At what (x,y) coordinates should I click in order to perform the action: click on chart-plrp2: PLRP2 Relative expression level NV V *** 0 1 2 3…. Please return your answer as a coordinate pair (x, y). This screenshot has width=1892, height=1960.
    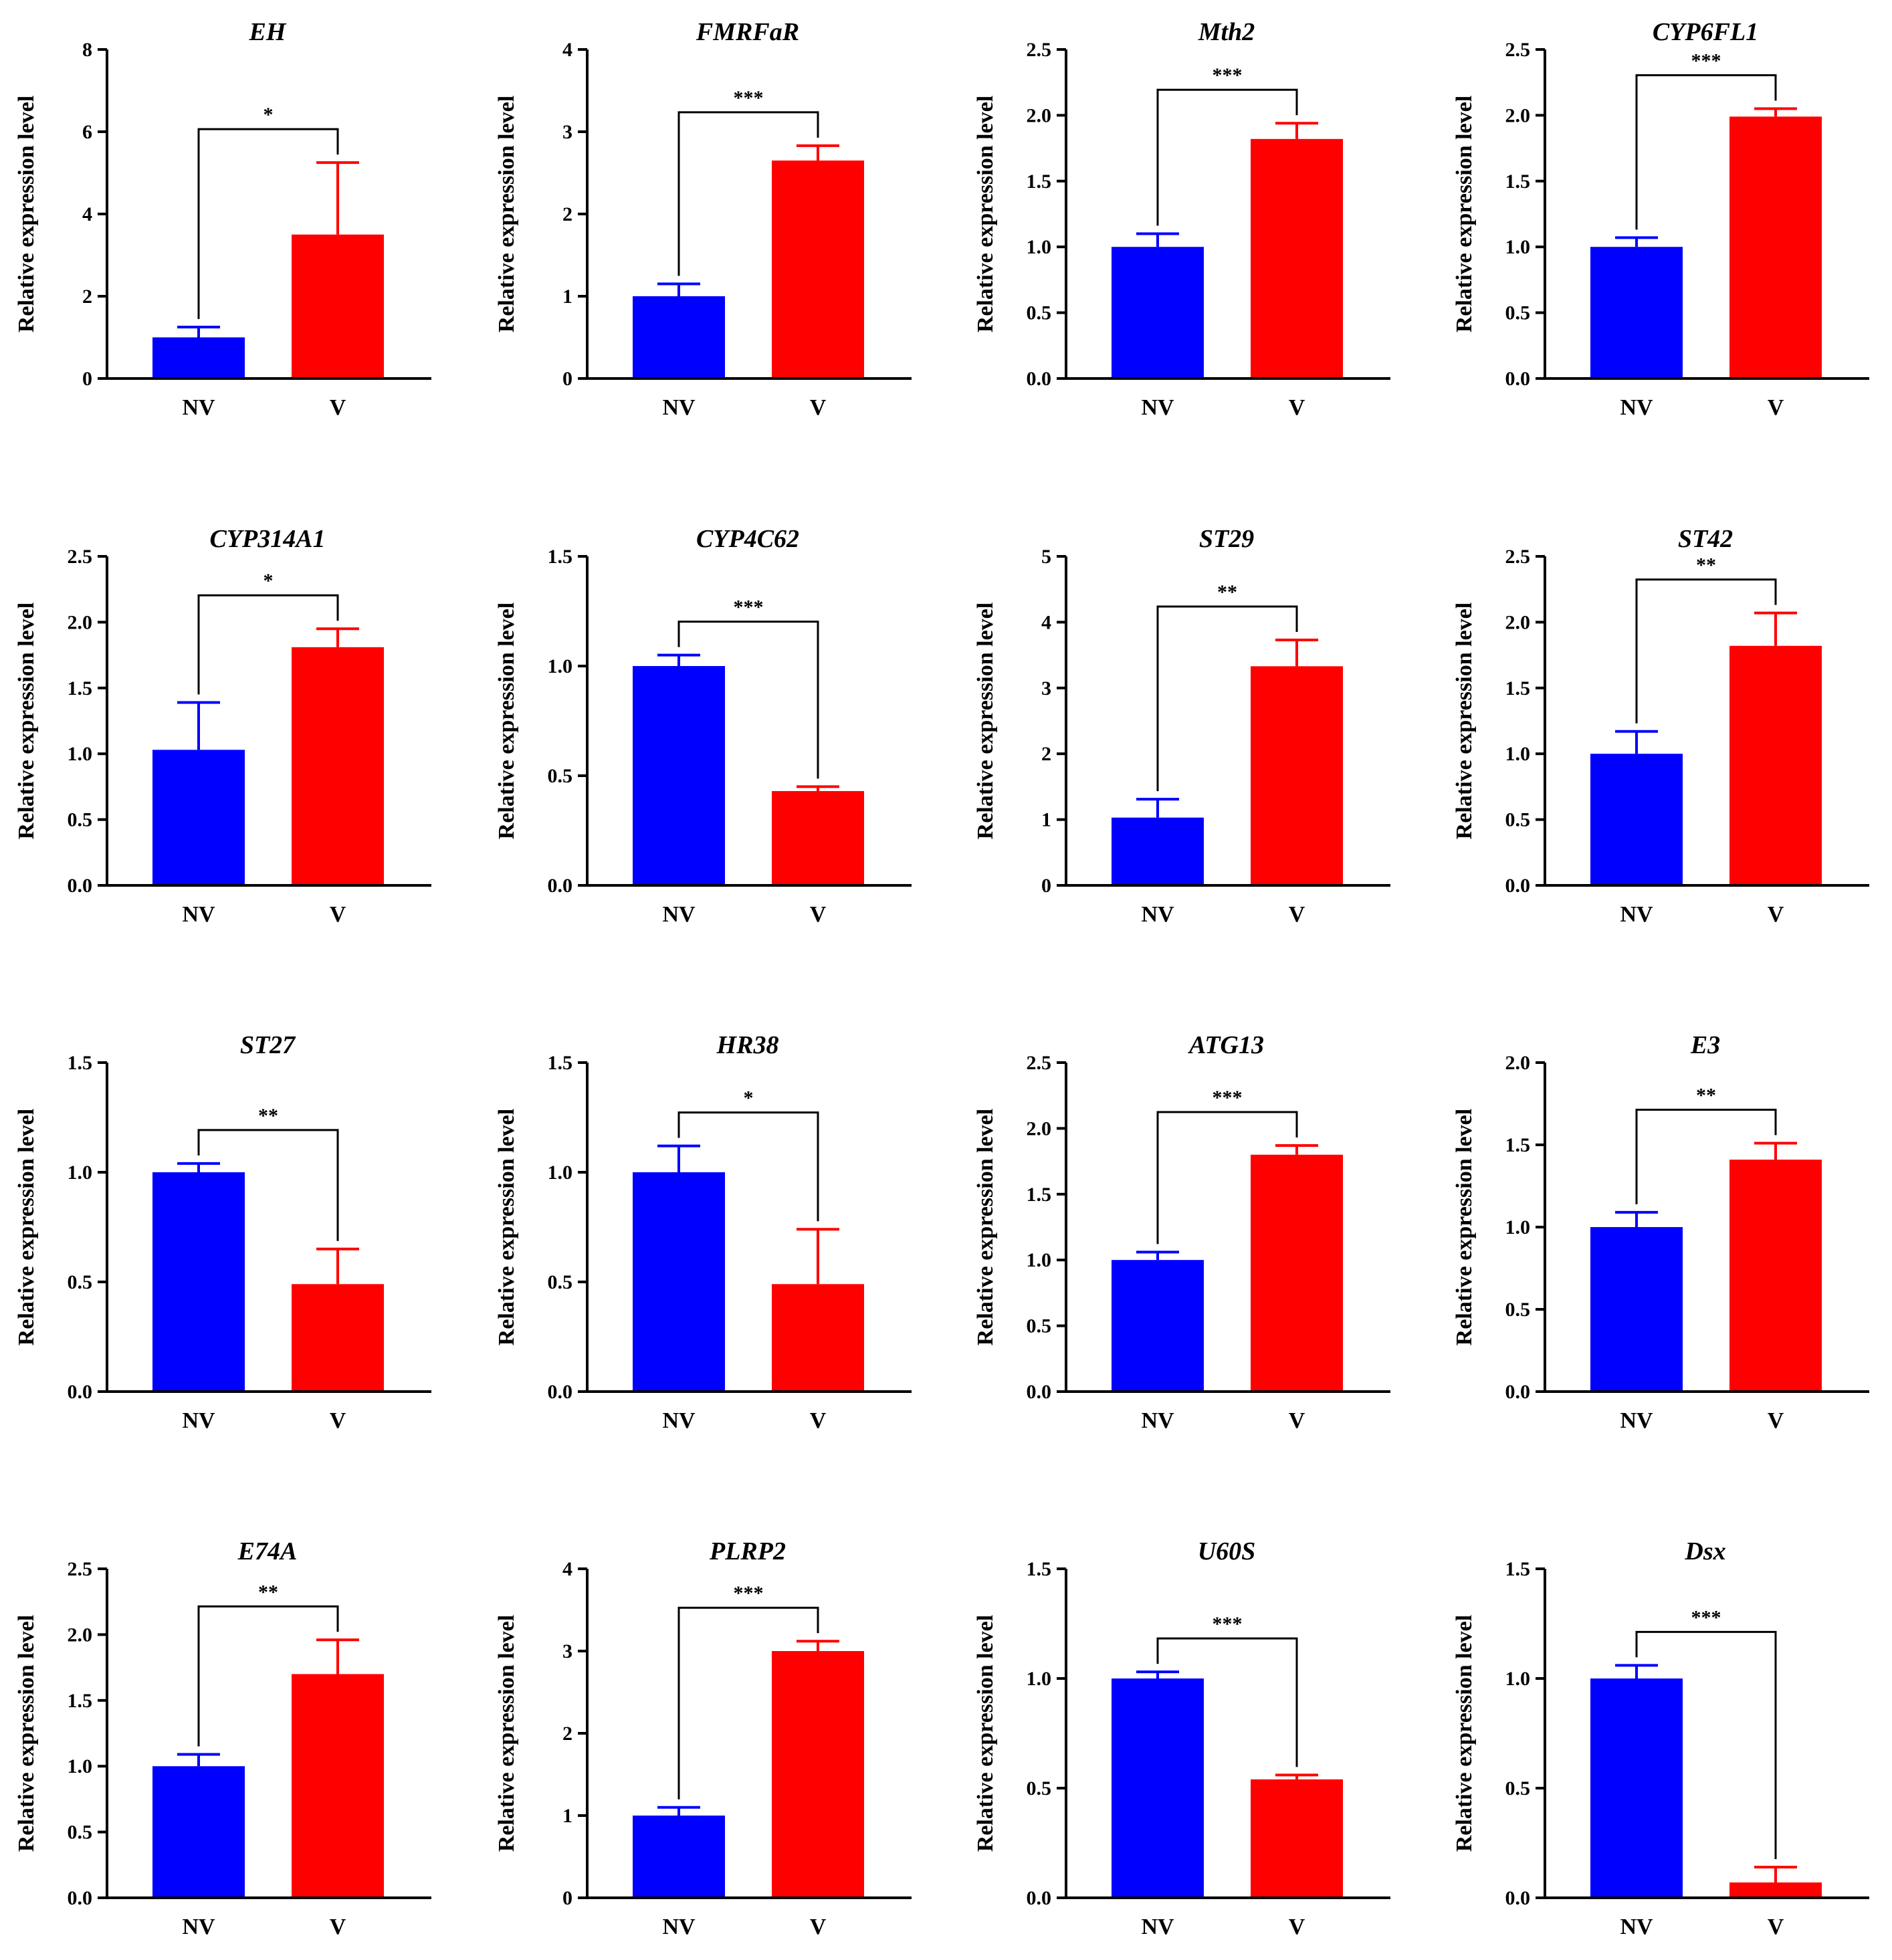
    Looking at the image, I should click on (703, 1738).